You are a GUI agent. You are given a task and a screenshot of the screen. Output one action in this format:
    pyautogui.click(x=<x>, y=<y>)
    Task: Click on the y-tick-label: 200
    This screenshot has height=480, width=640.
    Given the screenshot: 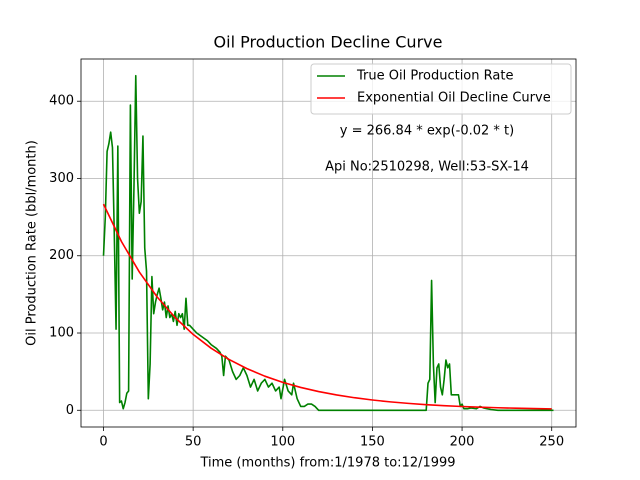 What is the action you would take?
    pyautogui.click(x=61, y=255)
    